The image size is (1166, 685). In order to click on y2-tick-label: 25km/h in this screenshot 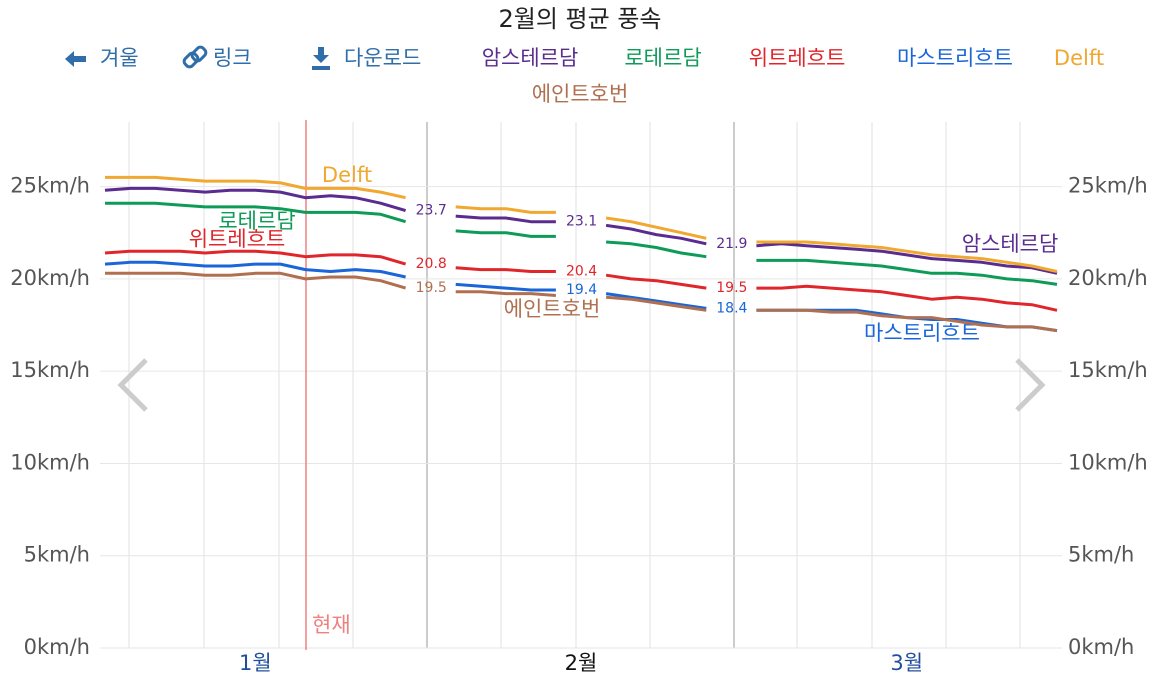, I will do `click(1108, 186)`.